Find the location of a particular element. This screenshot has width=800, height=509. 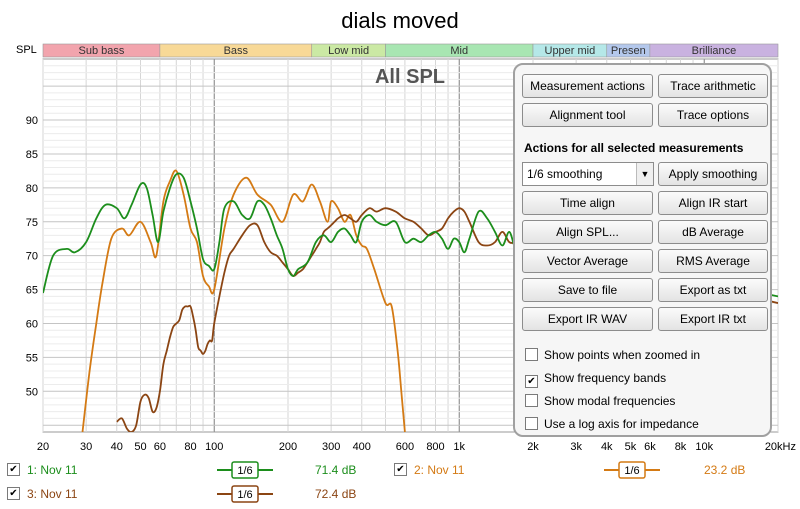

x-tick-label: 50 is located at coordinates (140, 447).